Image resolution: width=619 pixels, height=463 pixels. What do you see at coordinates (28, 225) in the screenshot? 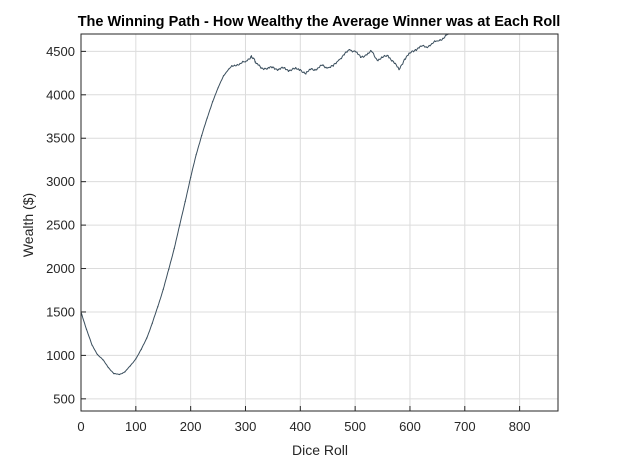
I see `y-axis-label: Wealth ($)` at bounding box center [28, 225].